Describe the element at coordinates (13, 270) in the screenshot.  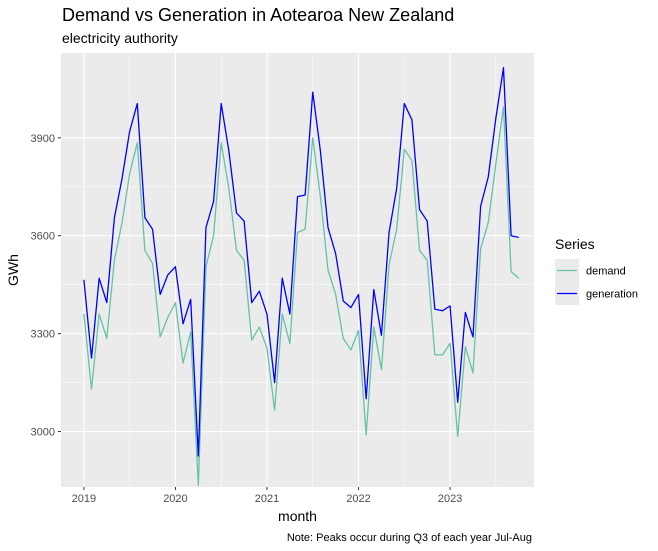
I see `y-axis-title: GWh` at that location.